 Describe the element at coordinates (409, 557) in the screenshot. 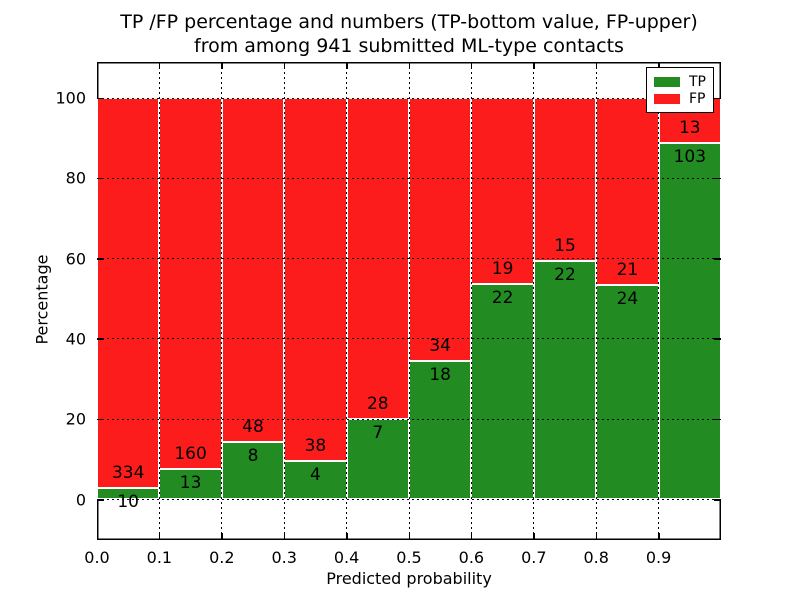

I see `x-tick-label: 0.5` at that location.